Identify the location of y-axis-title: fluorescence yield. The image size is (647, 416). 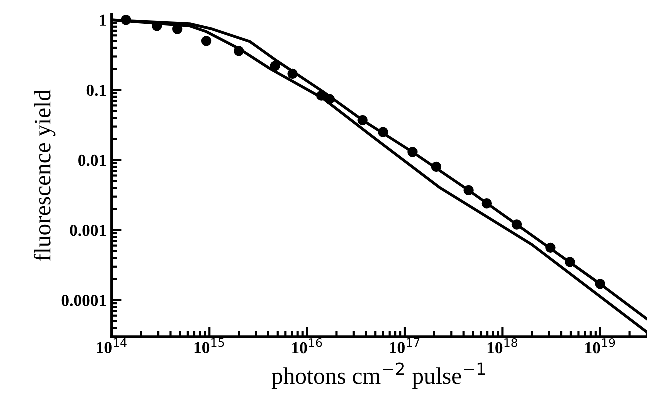
(45, 176).